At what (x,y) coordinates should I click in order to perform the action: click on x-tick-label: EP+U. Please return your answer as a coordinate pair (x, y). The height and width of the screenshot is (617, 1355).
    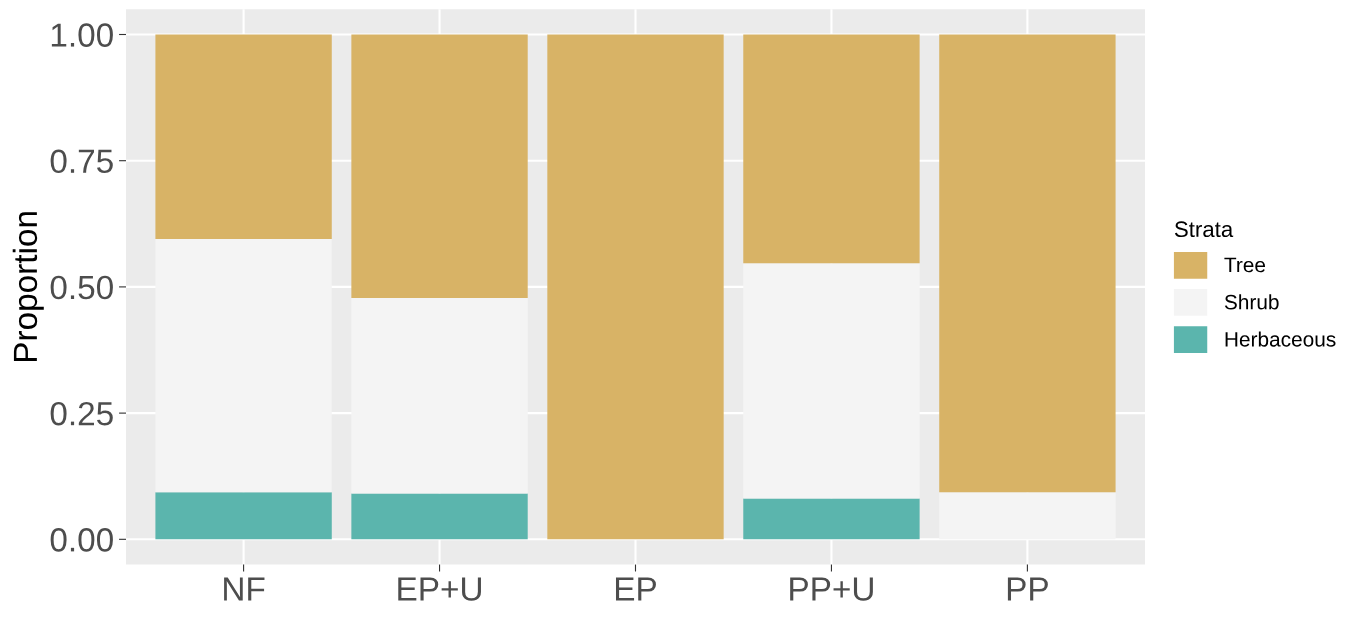
    Looking at the image, I should click on (439, 589).